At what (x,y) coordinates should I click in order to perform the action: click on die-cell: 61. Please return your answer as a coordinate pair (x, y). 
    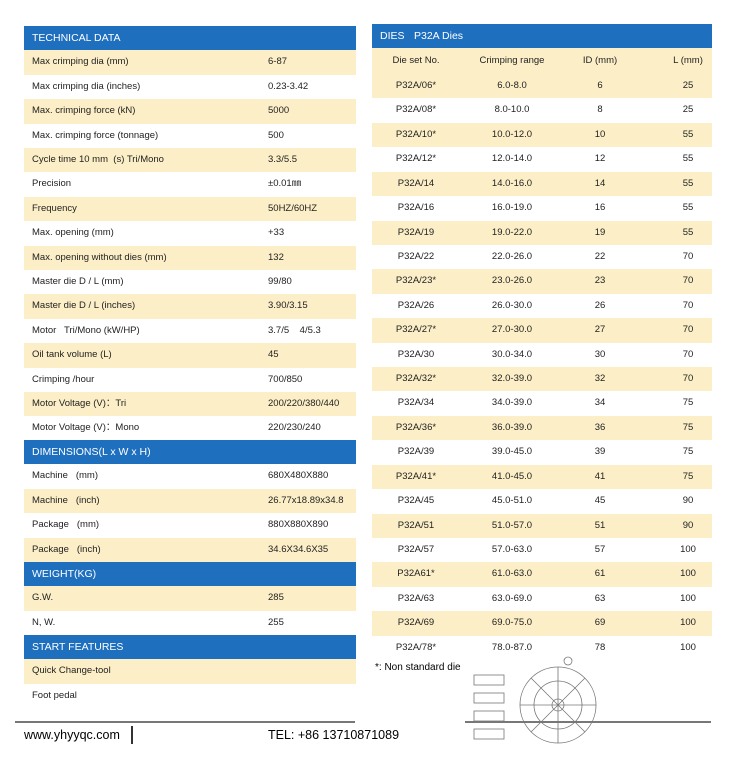
    Looking at the image, I should click on (600, 574).